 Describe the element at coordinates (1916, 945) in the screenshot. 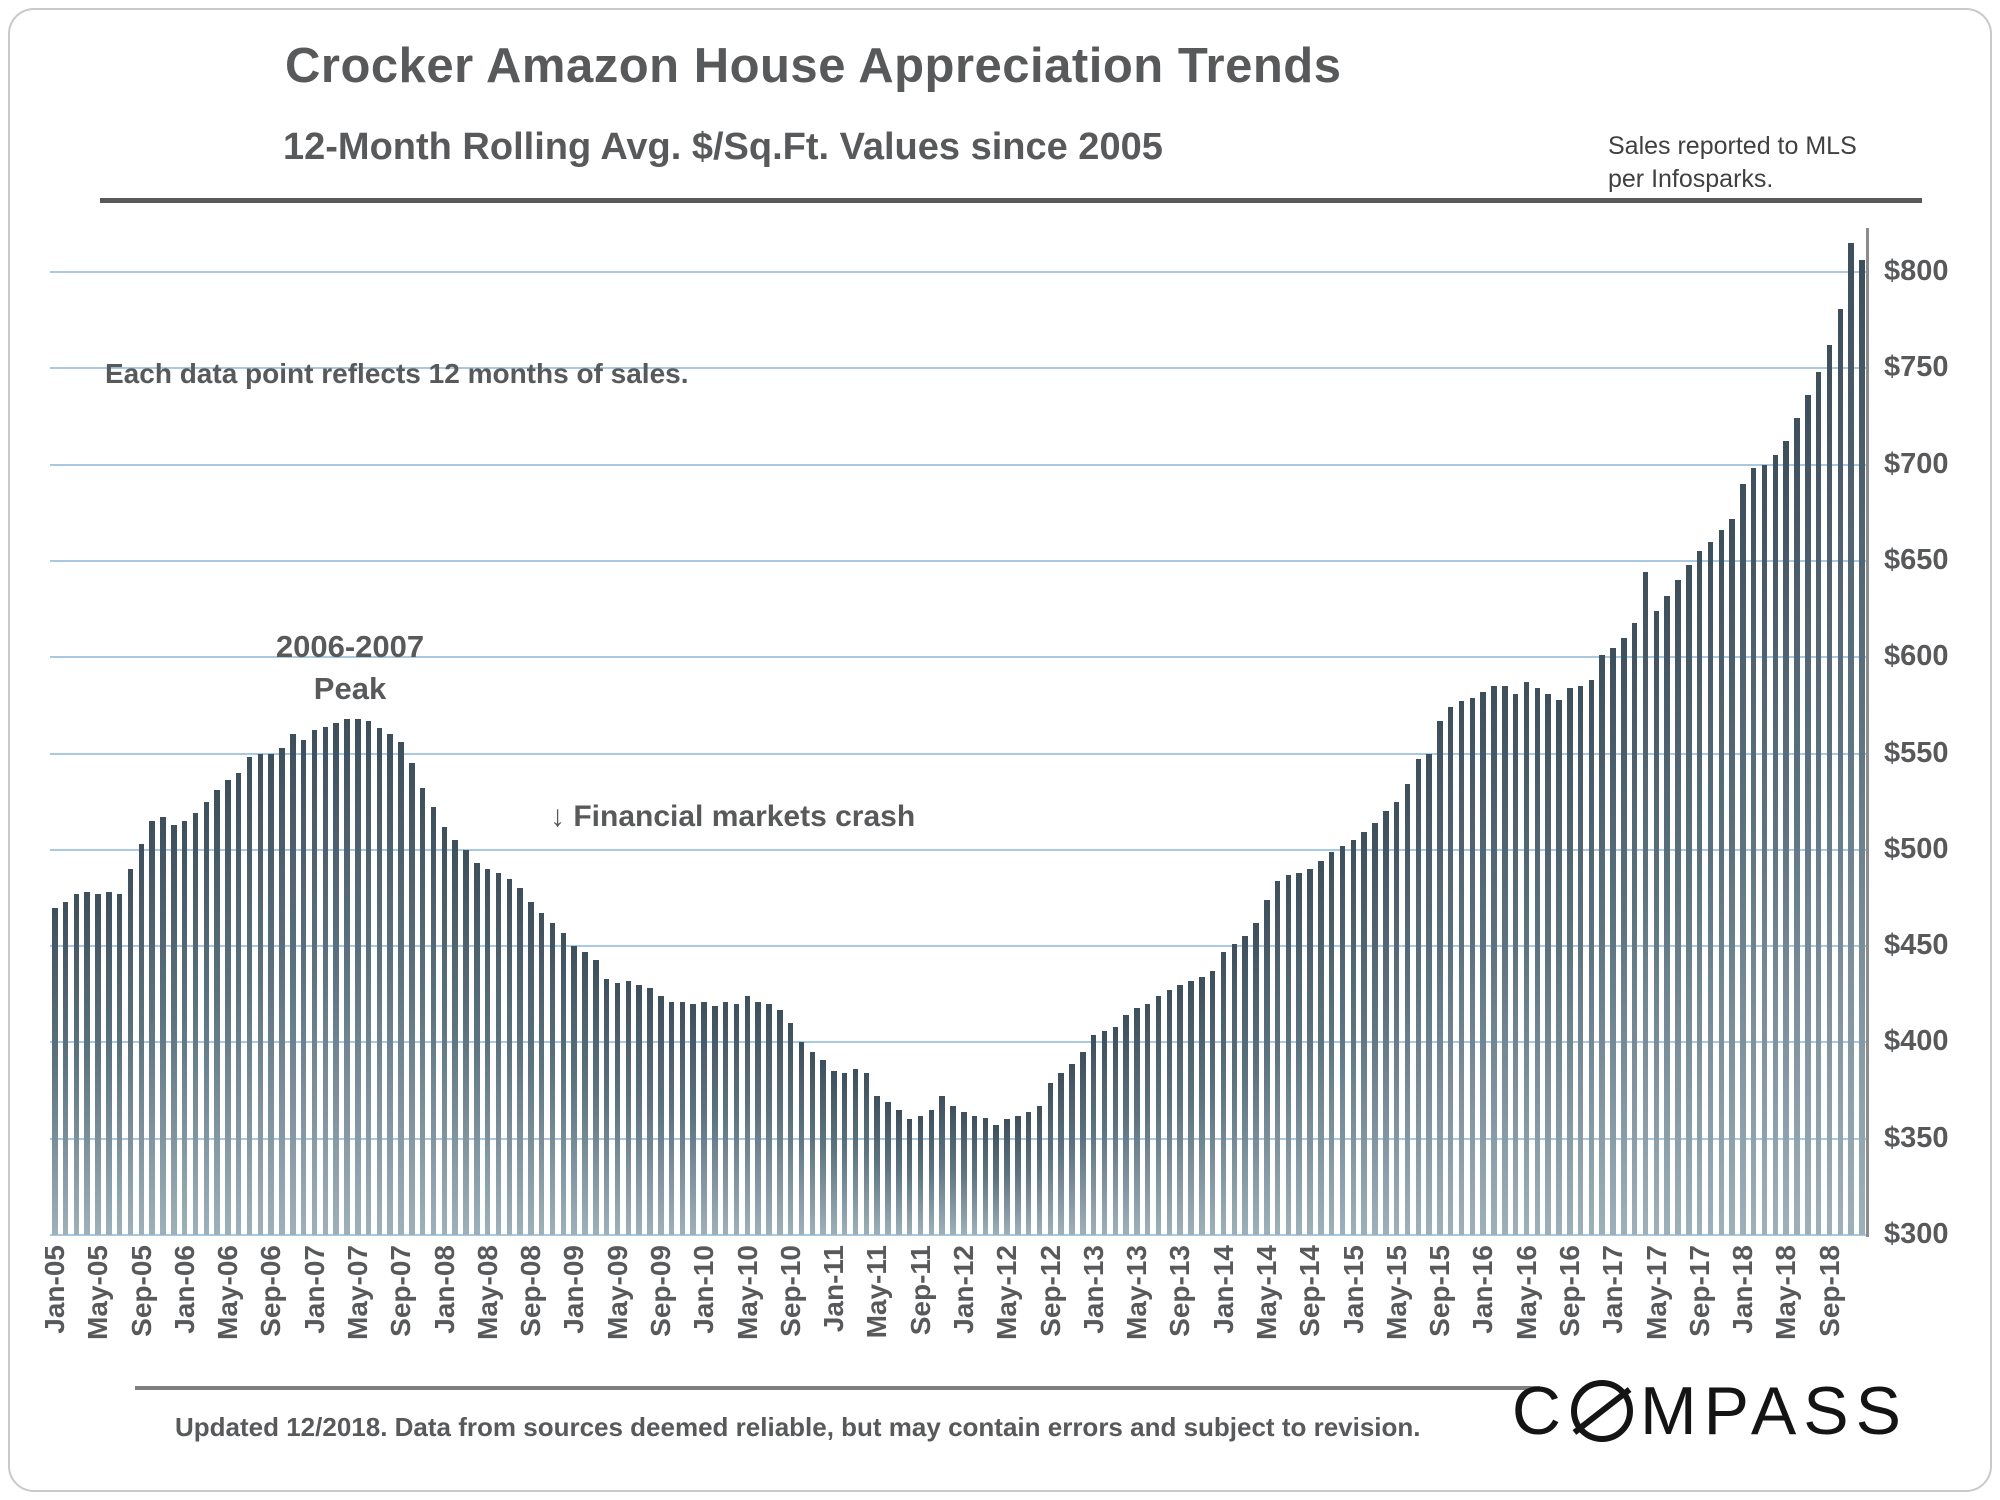

I see `y-tick-label: $450` at that location.